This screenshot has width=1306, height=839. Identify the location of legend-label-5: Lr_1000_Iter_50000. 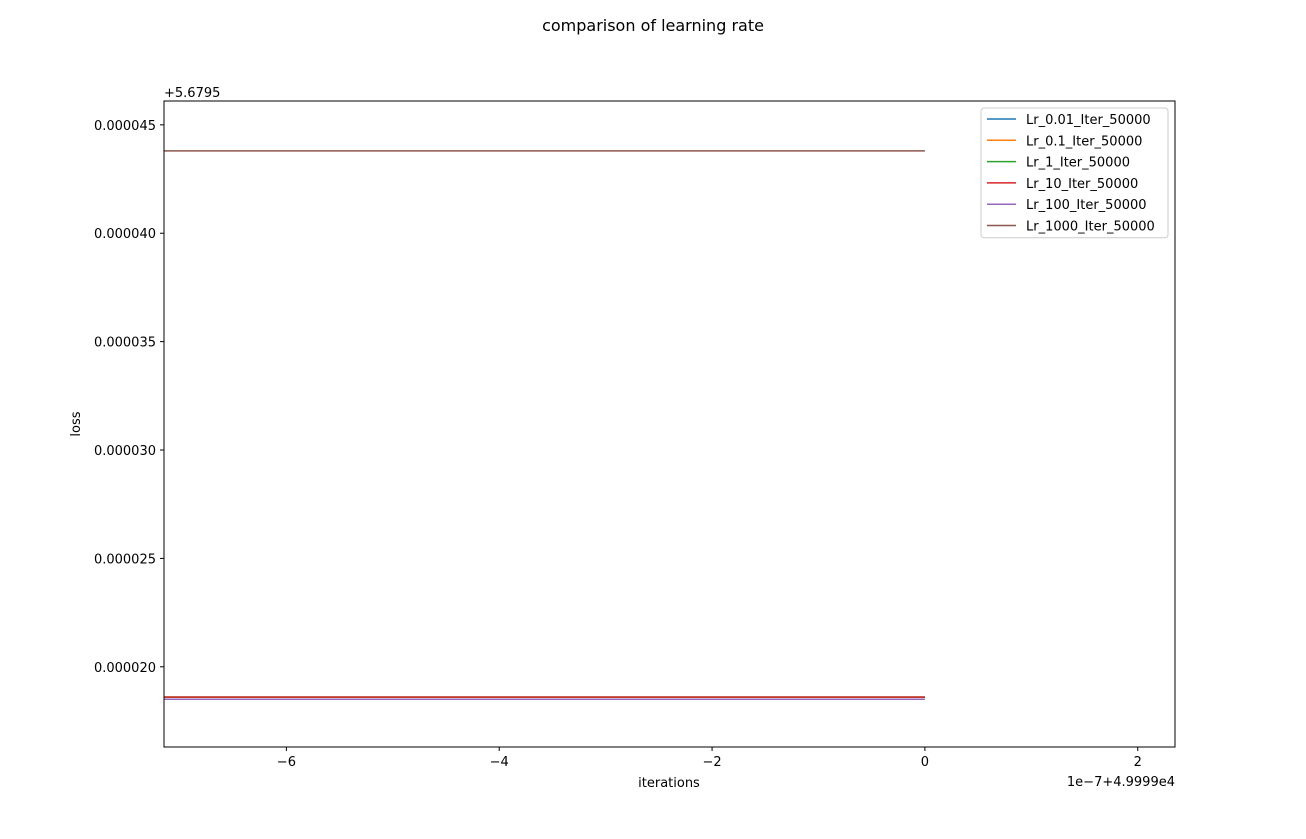
(1090, 227).